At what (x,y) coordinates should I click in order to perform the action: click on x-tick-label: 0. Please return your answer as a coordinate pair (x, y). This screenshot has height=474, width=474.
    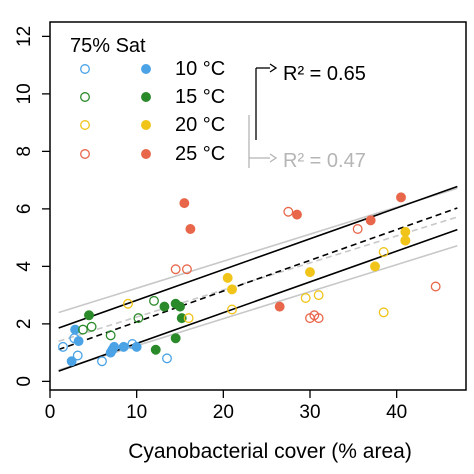
    Looking at the image, I should click on (50, 412).